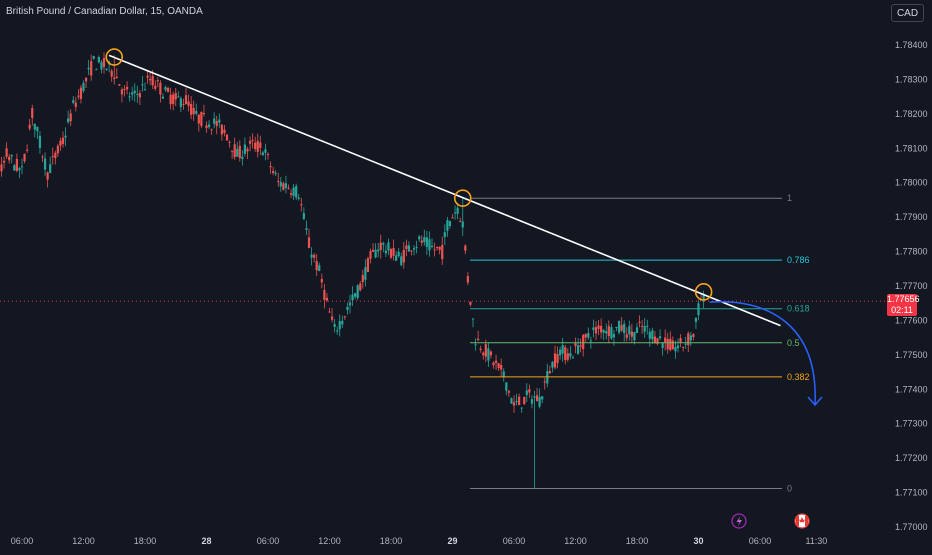  What do you see at coordinates (206, 541) in the screenshot?
I see `time-tick-label: 28` at bounding box center [206, 541].